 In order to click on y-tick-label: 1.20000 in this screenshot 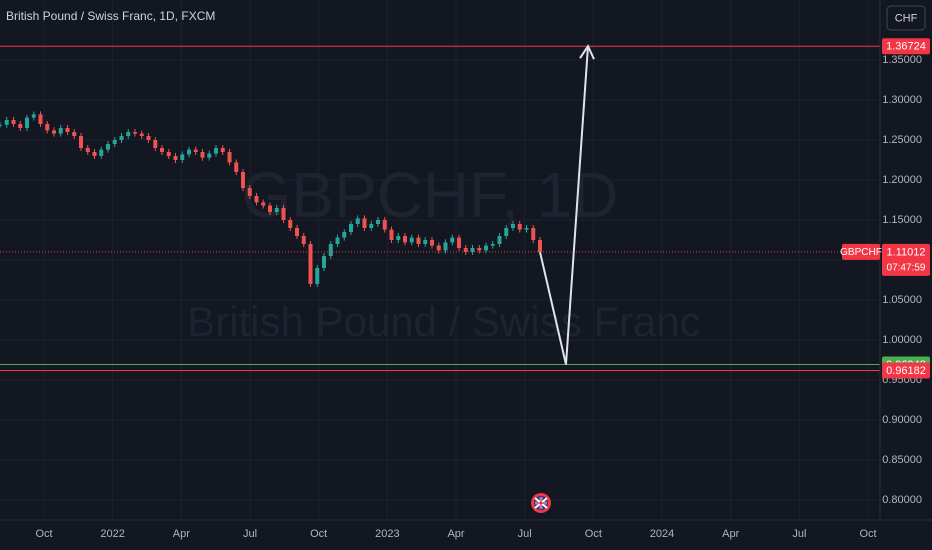, I will do `click(902, 180)`.